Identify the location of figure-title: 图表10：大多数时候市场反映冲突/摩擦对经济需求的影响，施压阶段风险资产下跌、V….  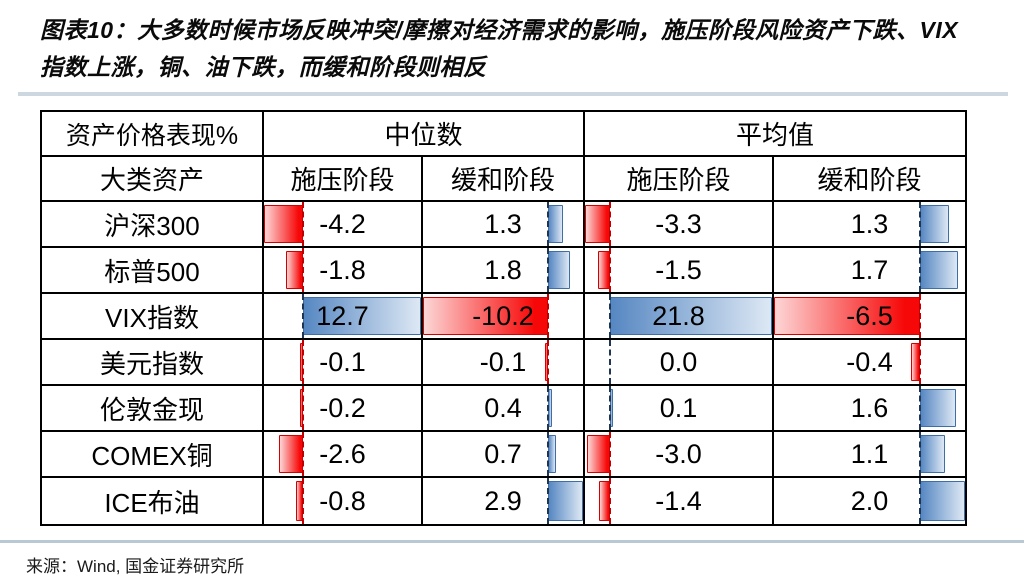
(520, 49).